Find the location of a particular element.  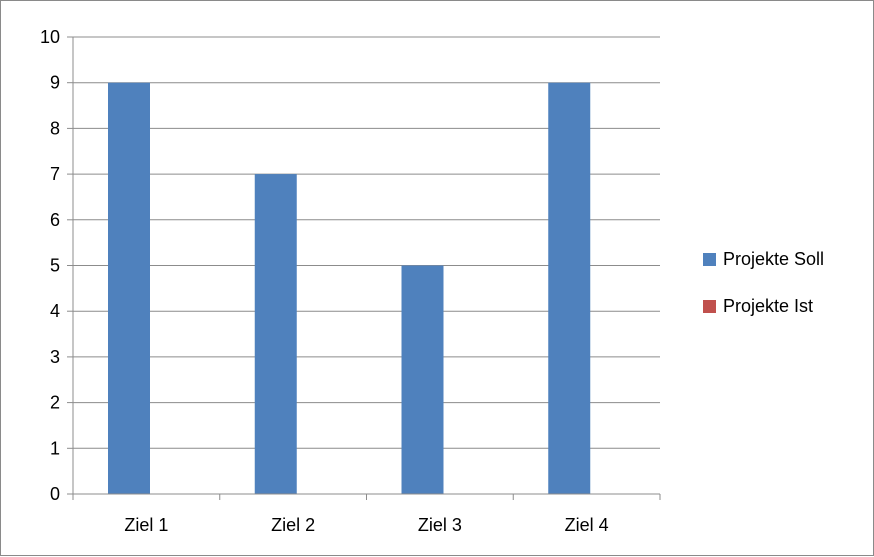

x-tick-labels: Ziel 1 Ziel 2 Ziel 3 Ziel 4 is located at coordinates (366, 525).